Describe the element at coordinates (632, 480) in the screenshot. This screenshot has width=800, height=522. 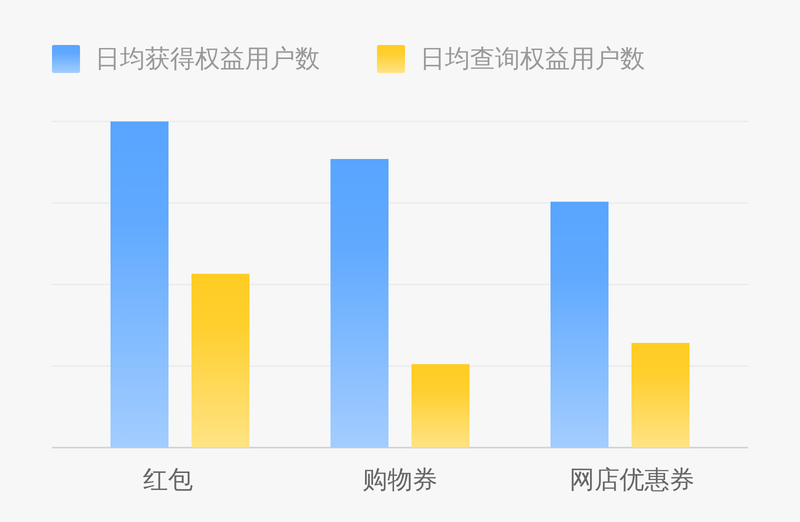
I see `x-tick-label: 网店优惠券` at that location.